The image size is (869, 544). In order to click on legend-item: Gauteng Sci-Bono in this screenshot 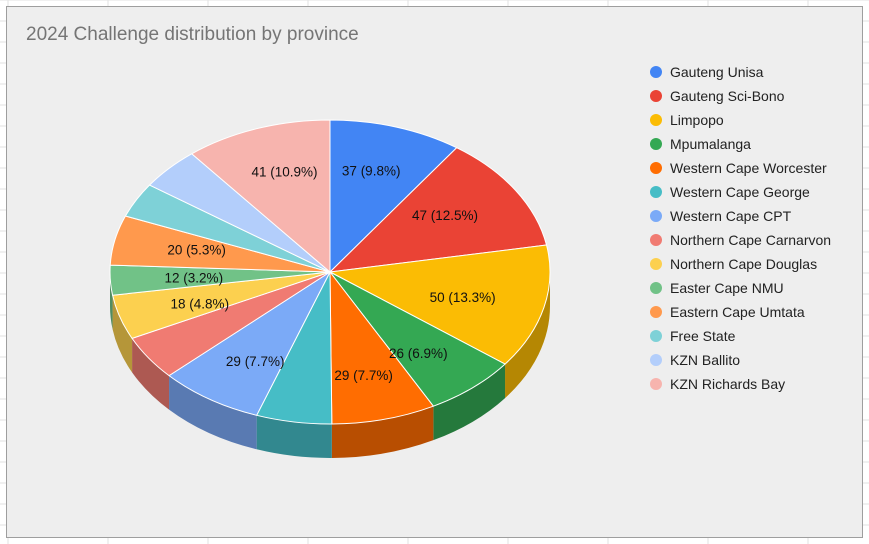, I will do `click(750, 96)`.